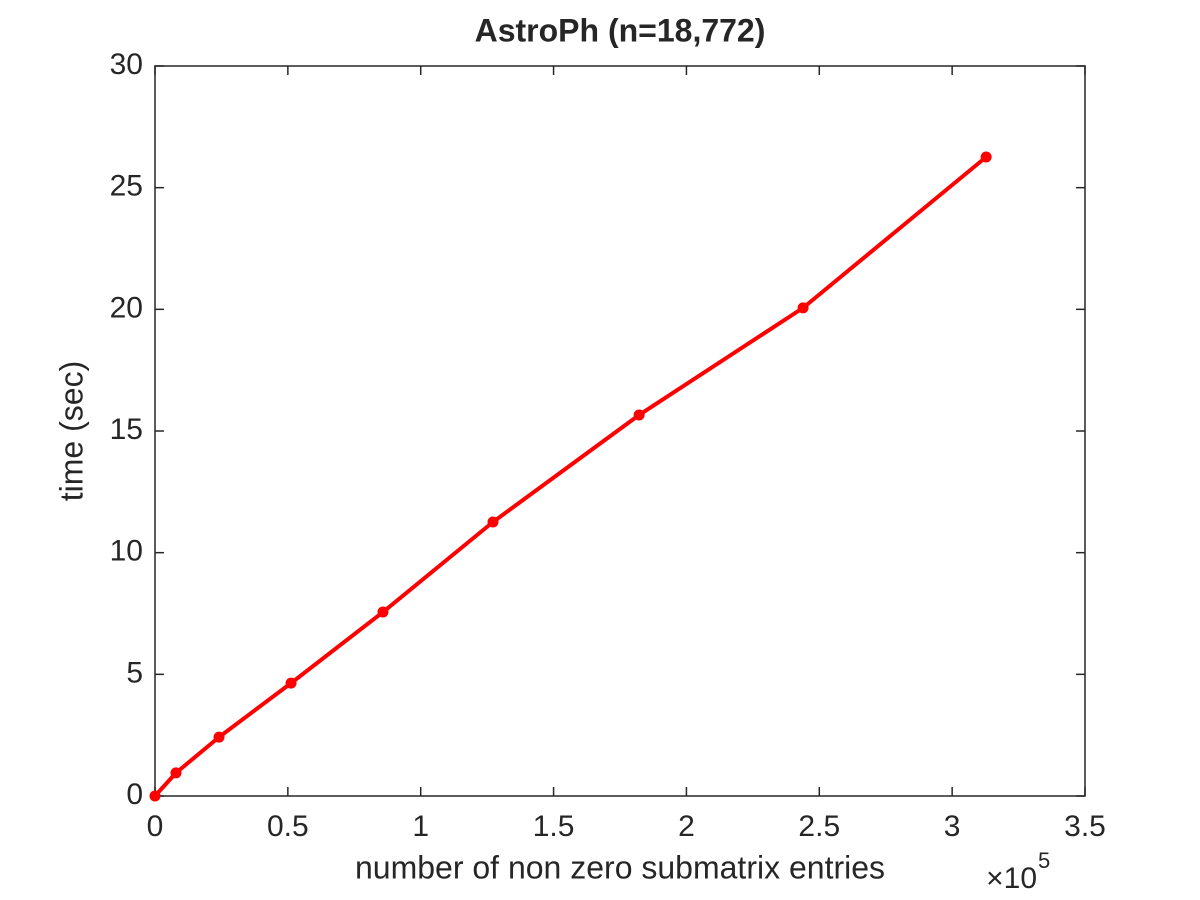 This screenshot has width=1200, height=900. Describe the element at coordinates (126, 186) in the screenshot. I see `y-tick-label: 25` at that location.